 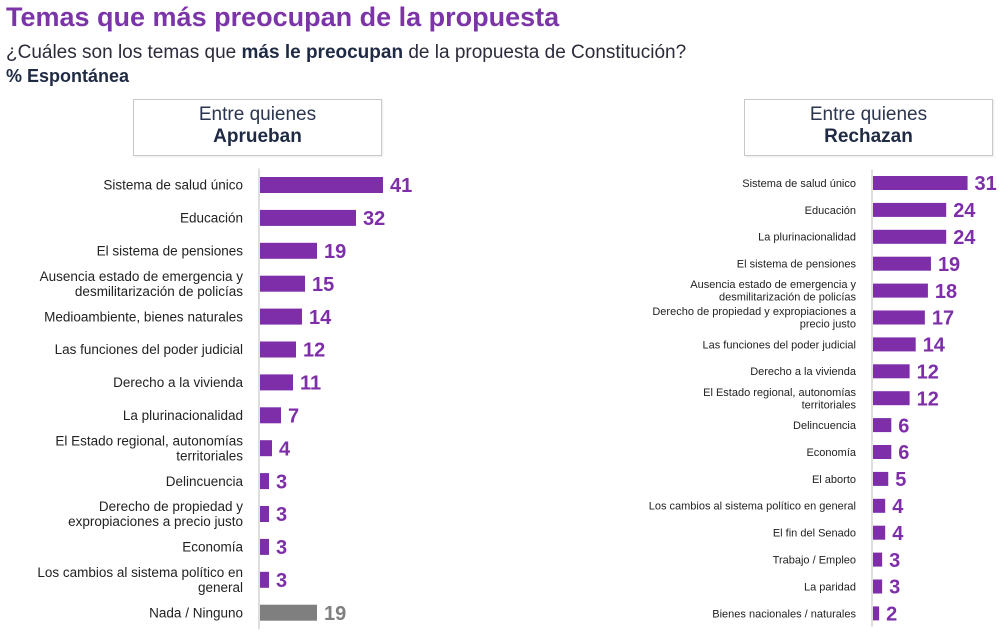 What do you see at coordinates (124, 52) in the screenshot?
I see `subtitle-pre: ¿Cuáles son los temas que` at bounding box center [124, 52].